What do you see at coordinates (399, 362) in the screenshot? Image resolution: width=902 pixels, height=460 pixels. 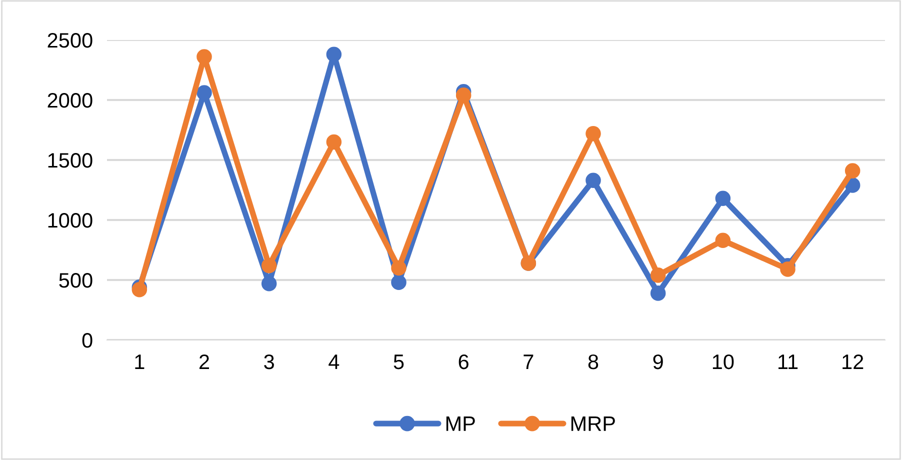 I see `x-tick-label: 5` at bounding box center [399, 362].